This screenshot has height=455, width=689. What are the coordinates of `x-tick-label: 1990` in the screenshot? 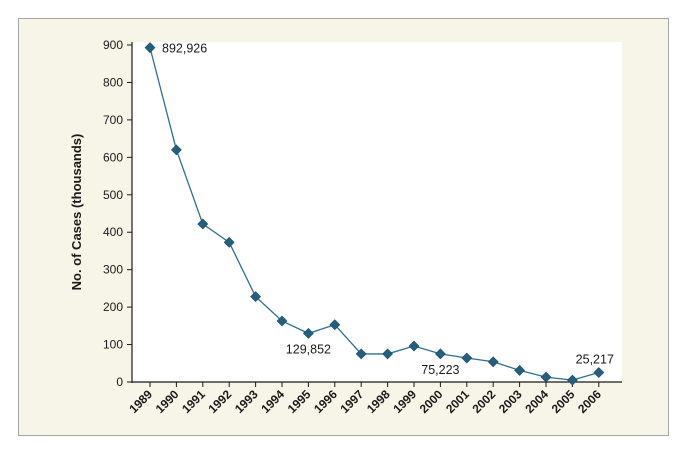 It's located at (167, 401).